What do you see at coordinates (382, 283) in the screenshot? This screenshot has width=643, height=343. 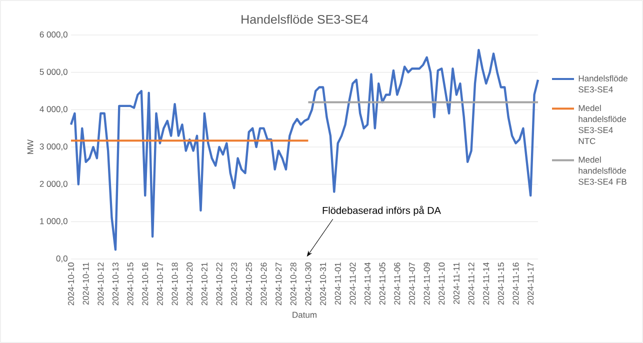 I see `x-tick-label: 2024-11-05` at bounding box center [382, 283].